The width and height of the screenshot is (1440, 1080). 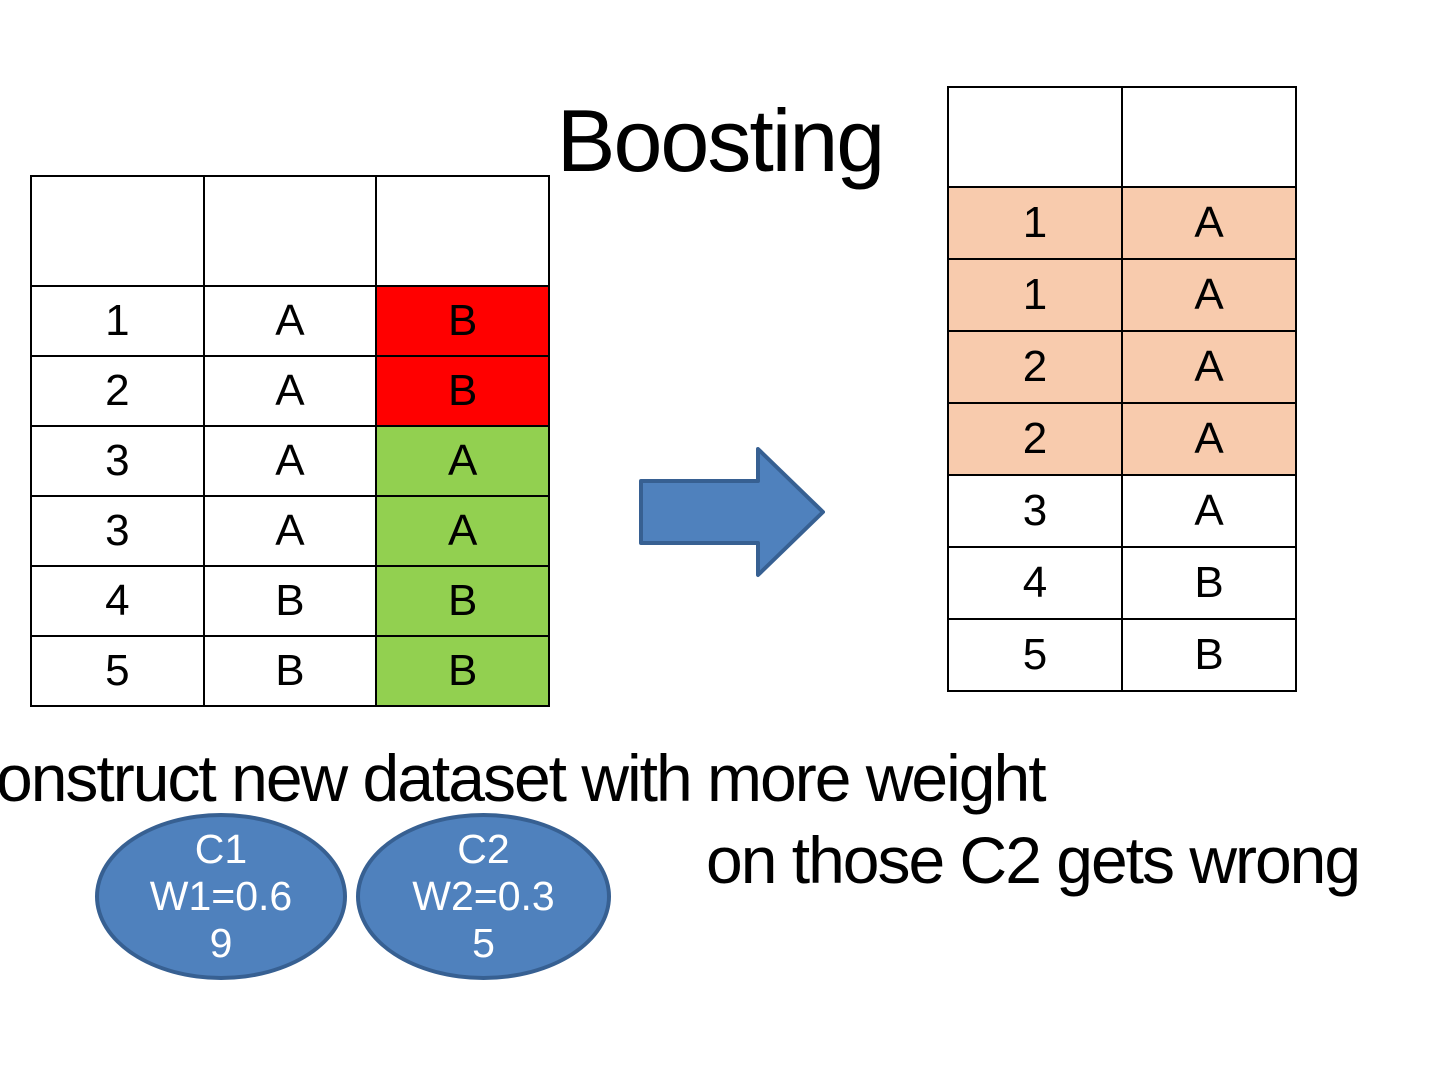 I want to click on classifier-c1-ellipse: C1 W1=0.6 9, so click(x=221, y=896).